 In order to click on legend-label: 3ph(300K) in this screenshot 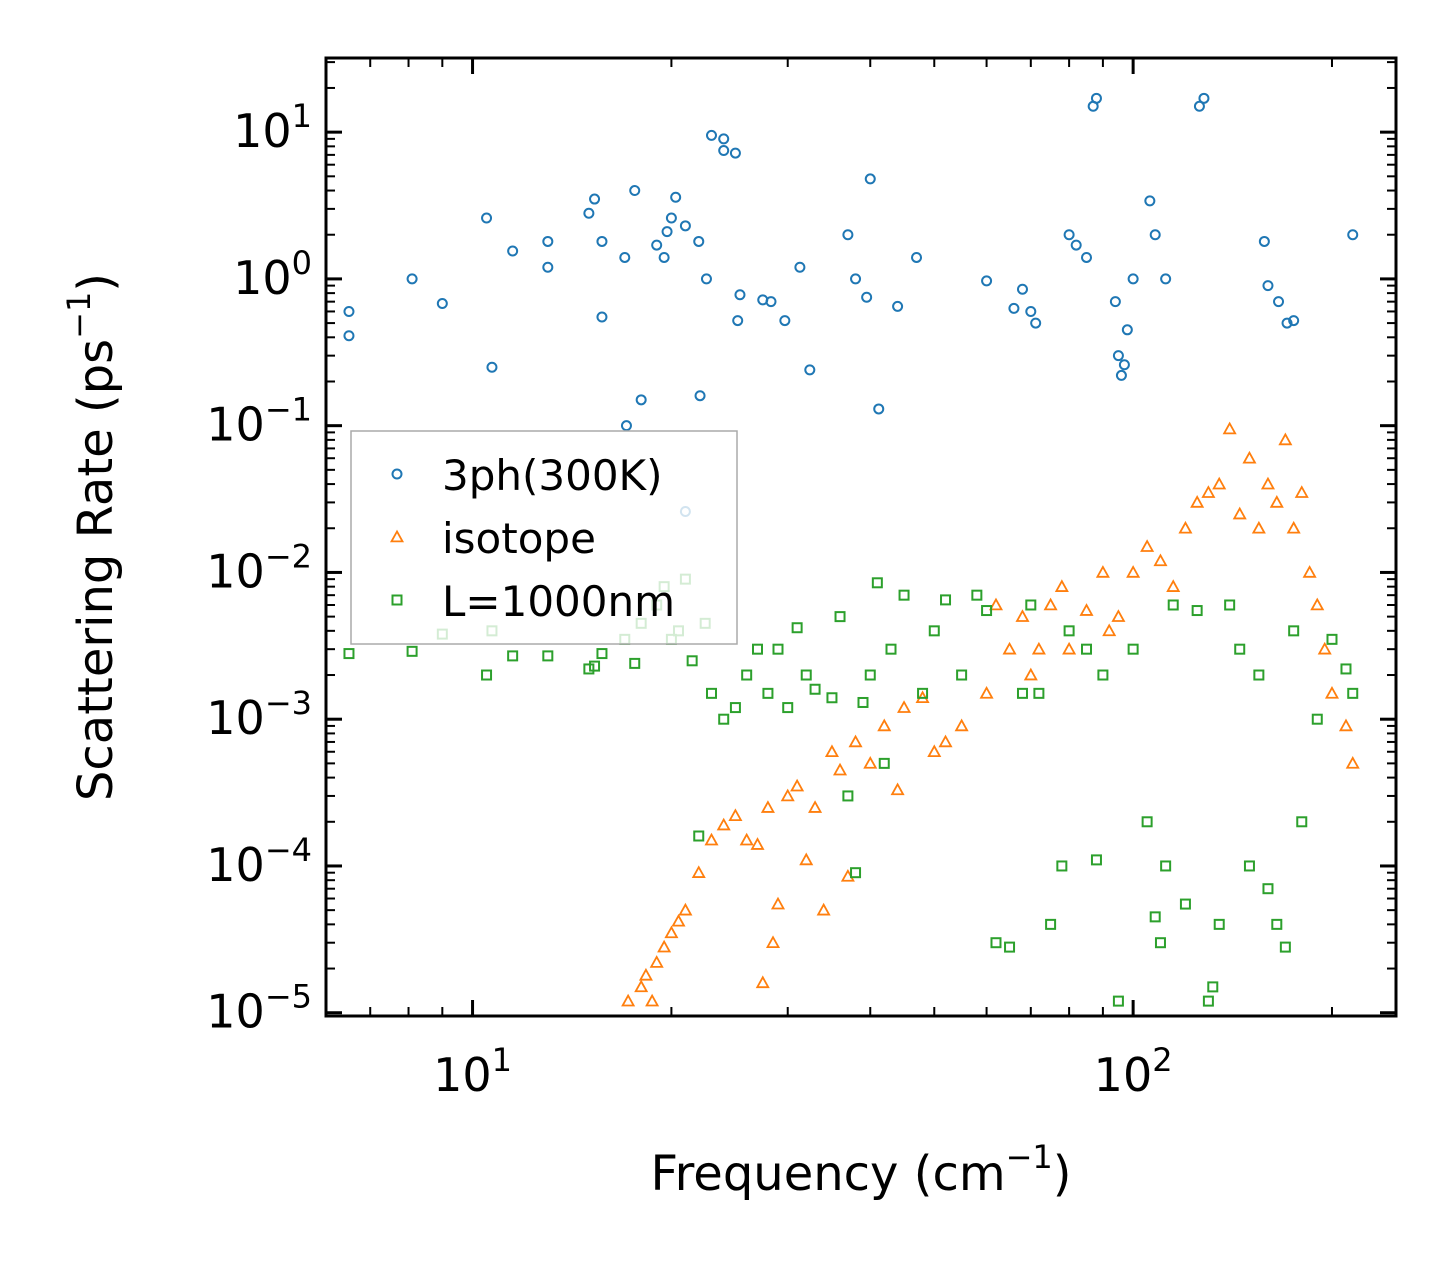, I will do `click(552, 475)`.